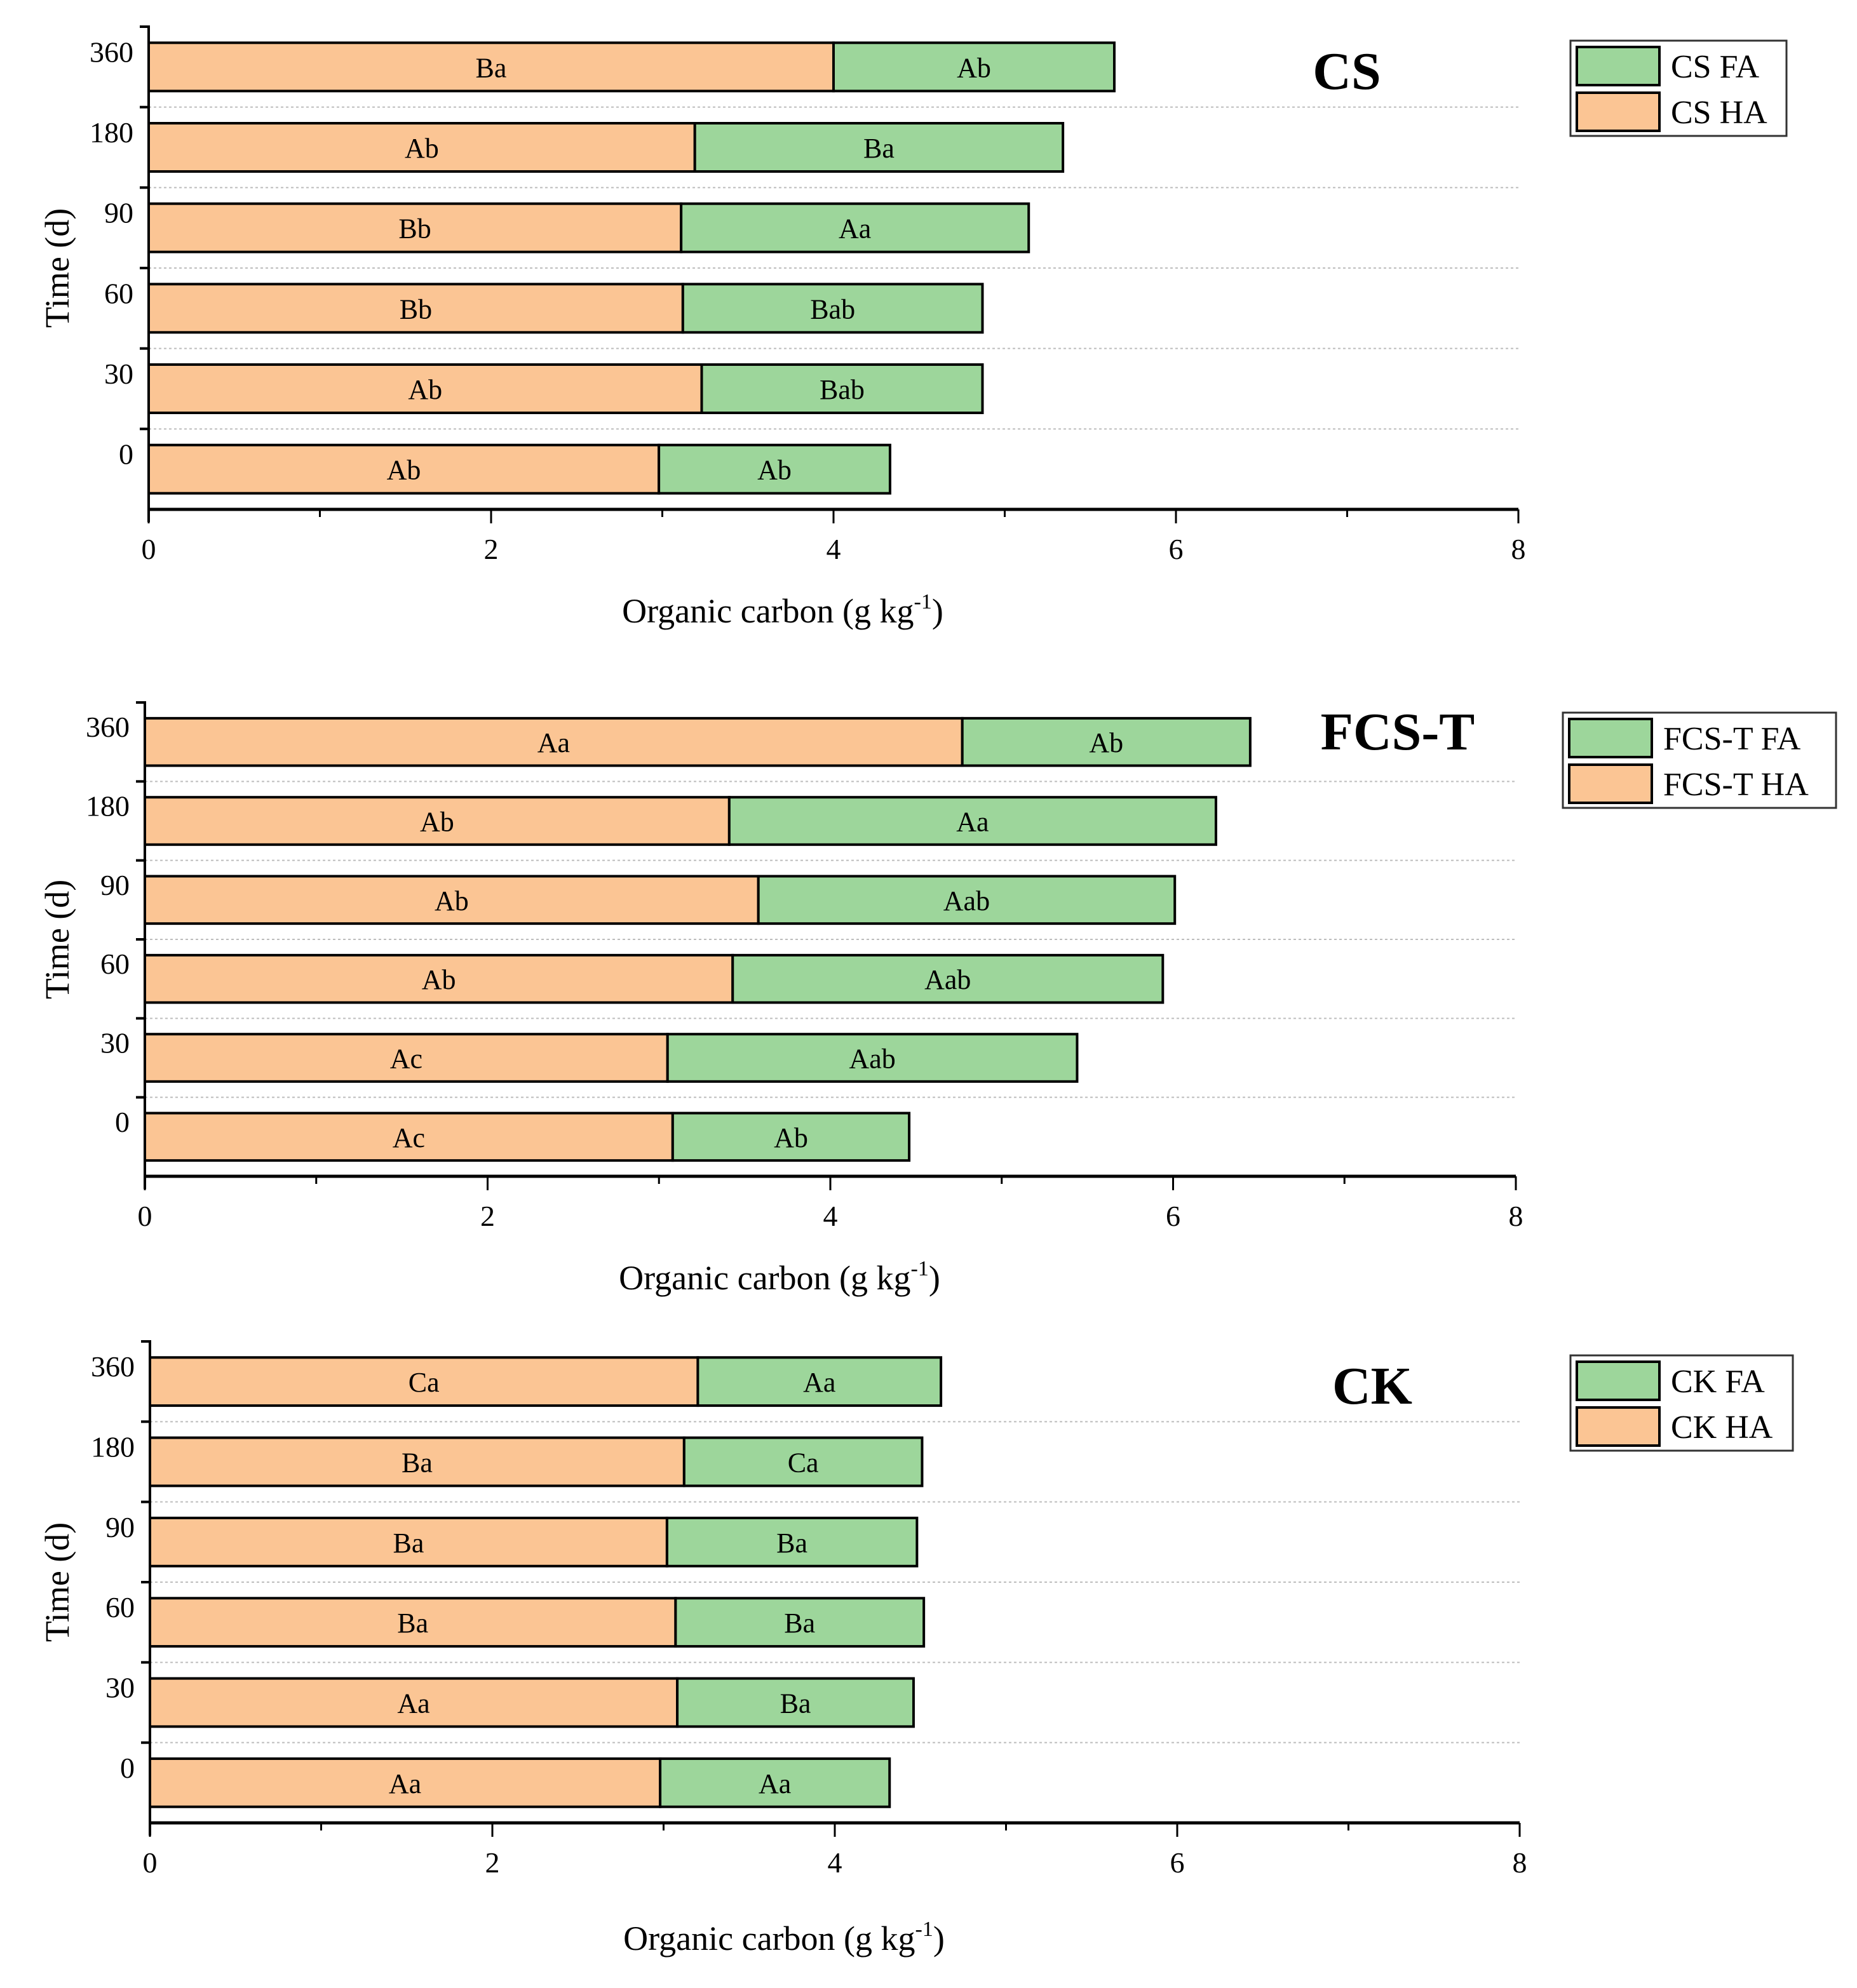  What do you see at coordinates (126, 454) in the screenshot?
I see `y-tick-label: 0` at bounding box center [126, 454].